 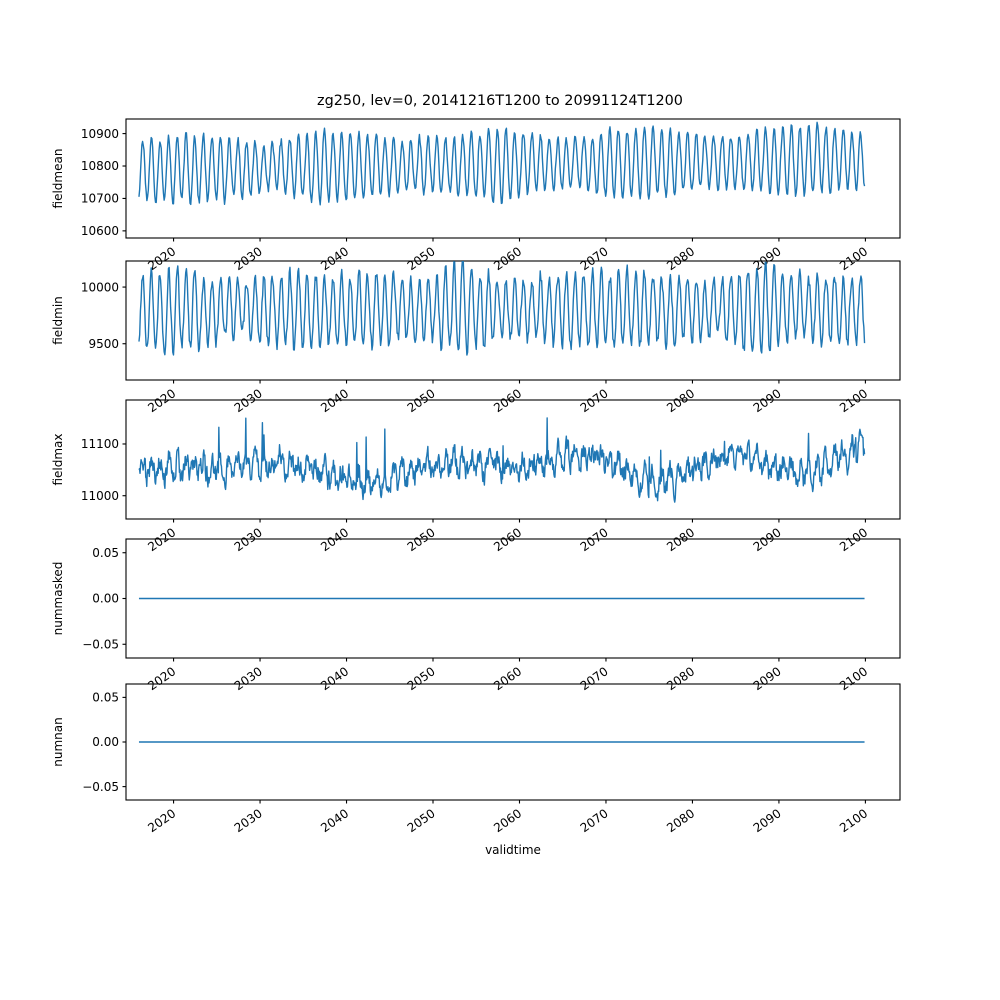 What do you see at coordinates (513, 850) in the screenshot?
I see `x-axis-label: validtime` at bounding box center [513, 850].